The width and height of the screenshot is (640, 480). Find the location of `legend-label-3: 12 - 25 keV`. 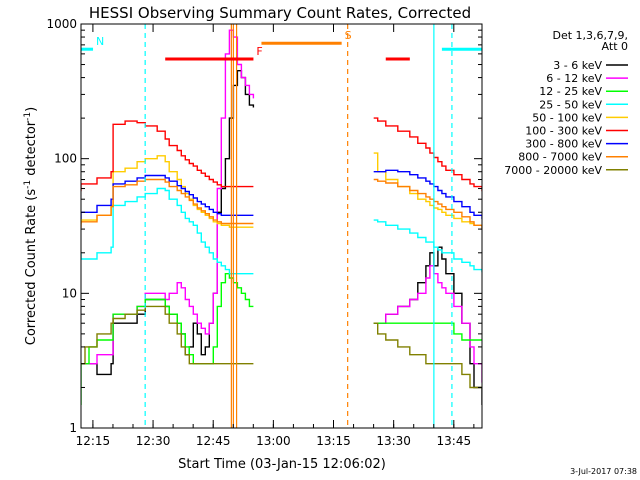

legend-label-3: 12 - 25 keV is located at coordinates (570, 91).